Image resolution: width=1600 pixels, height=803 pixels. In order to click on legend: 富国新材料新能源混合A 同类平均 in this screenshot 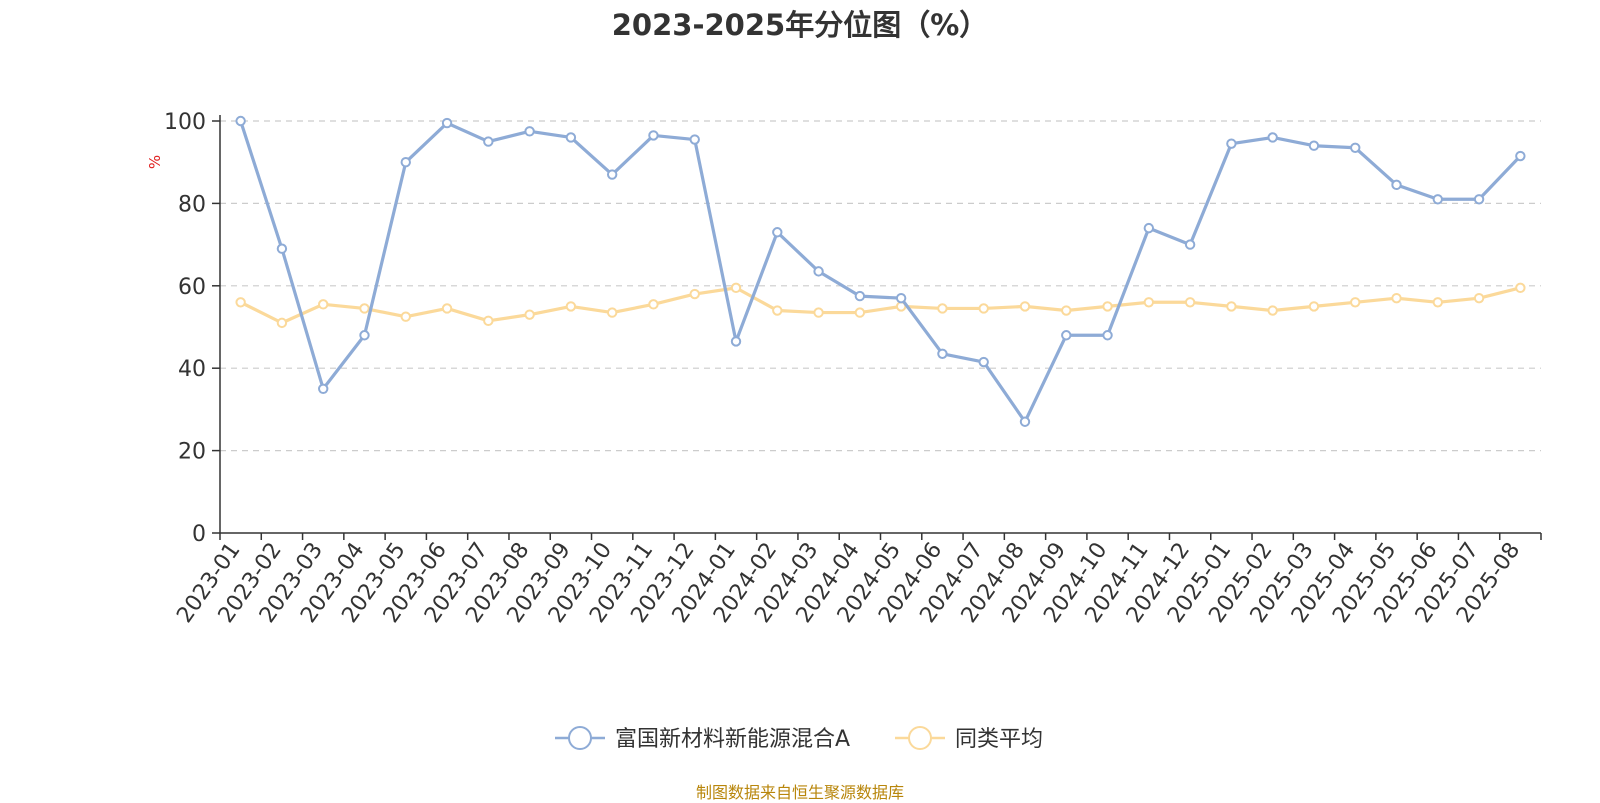, I will do `click(799, 739)`.